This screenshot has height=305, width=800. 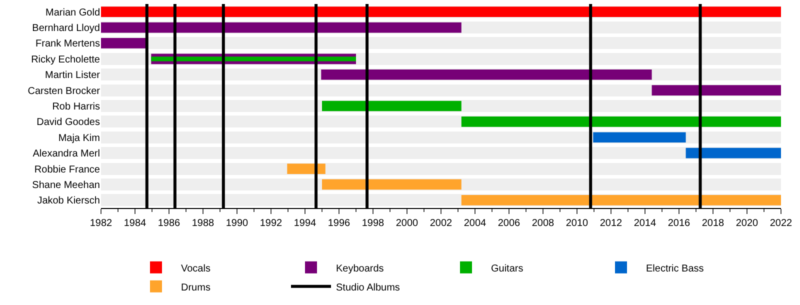 I want to click on y-tick-label: Martin Lister, so click(x=72, y=76).